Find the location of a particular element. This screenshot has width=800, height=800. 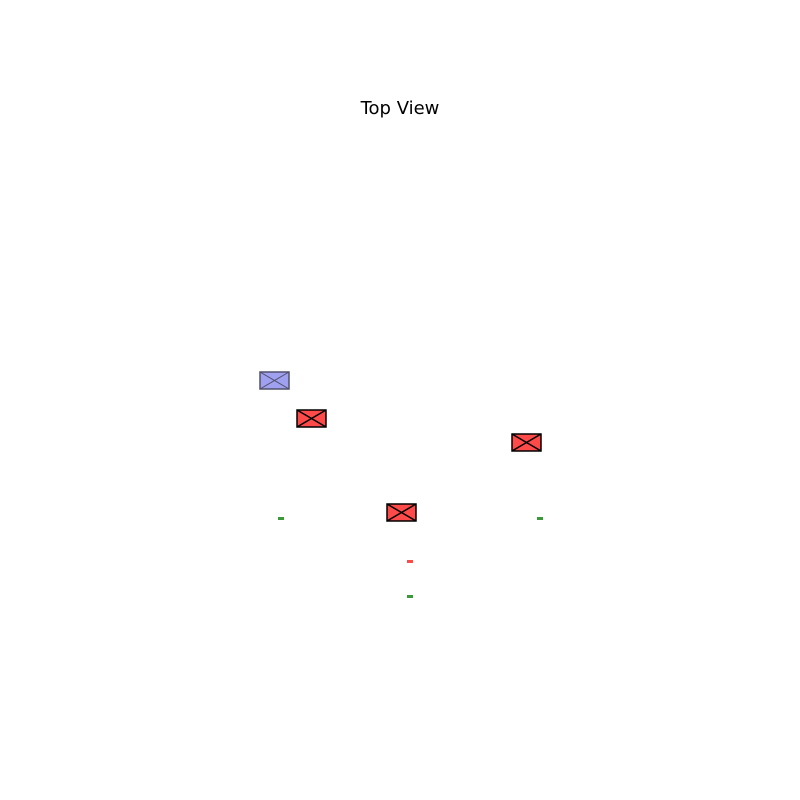

highlighted-box is located at coordinates (274, 380).